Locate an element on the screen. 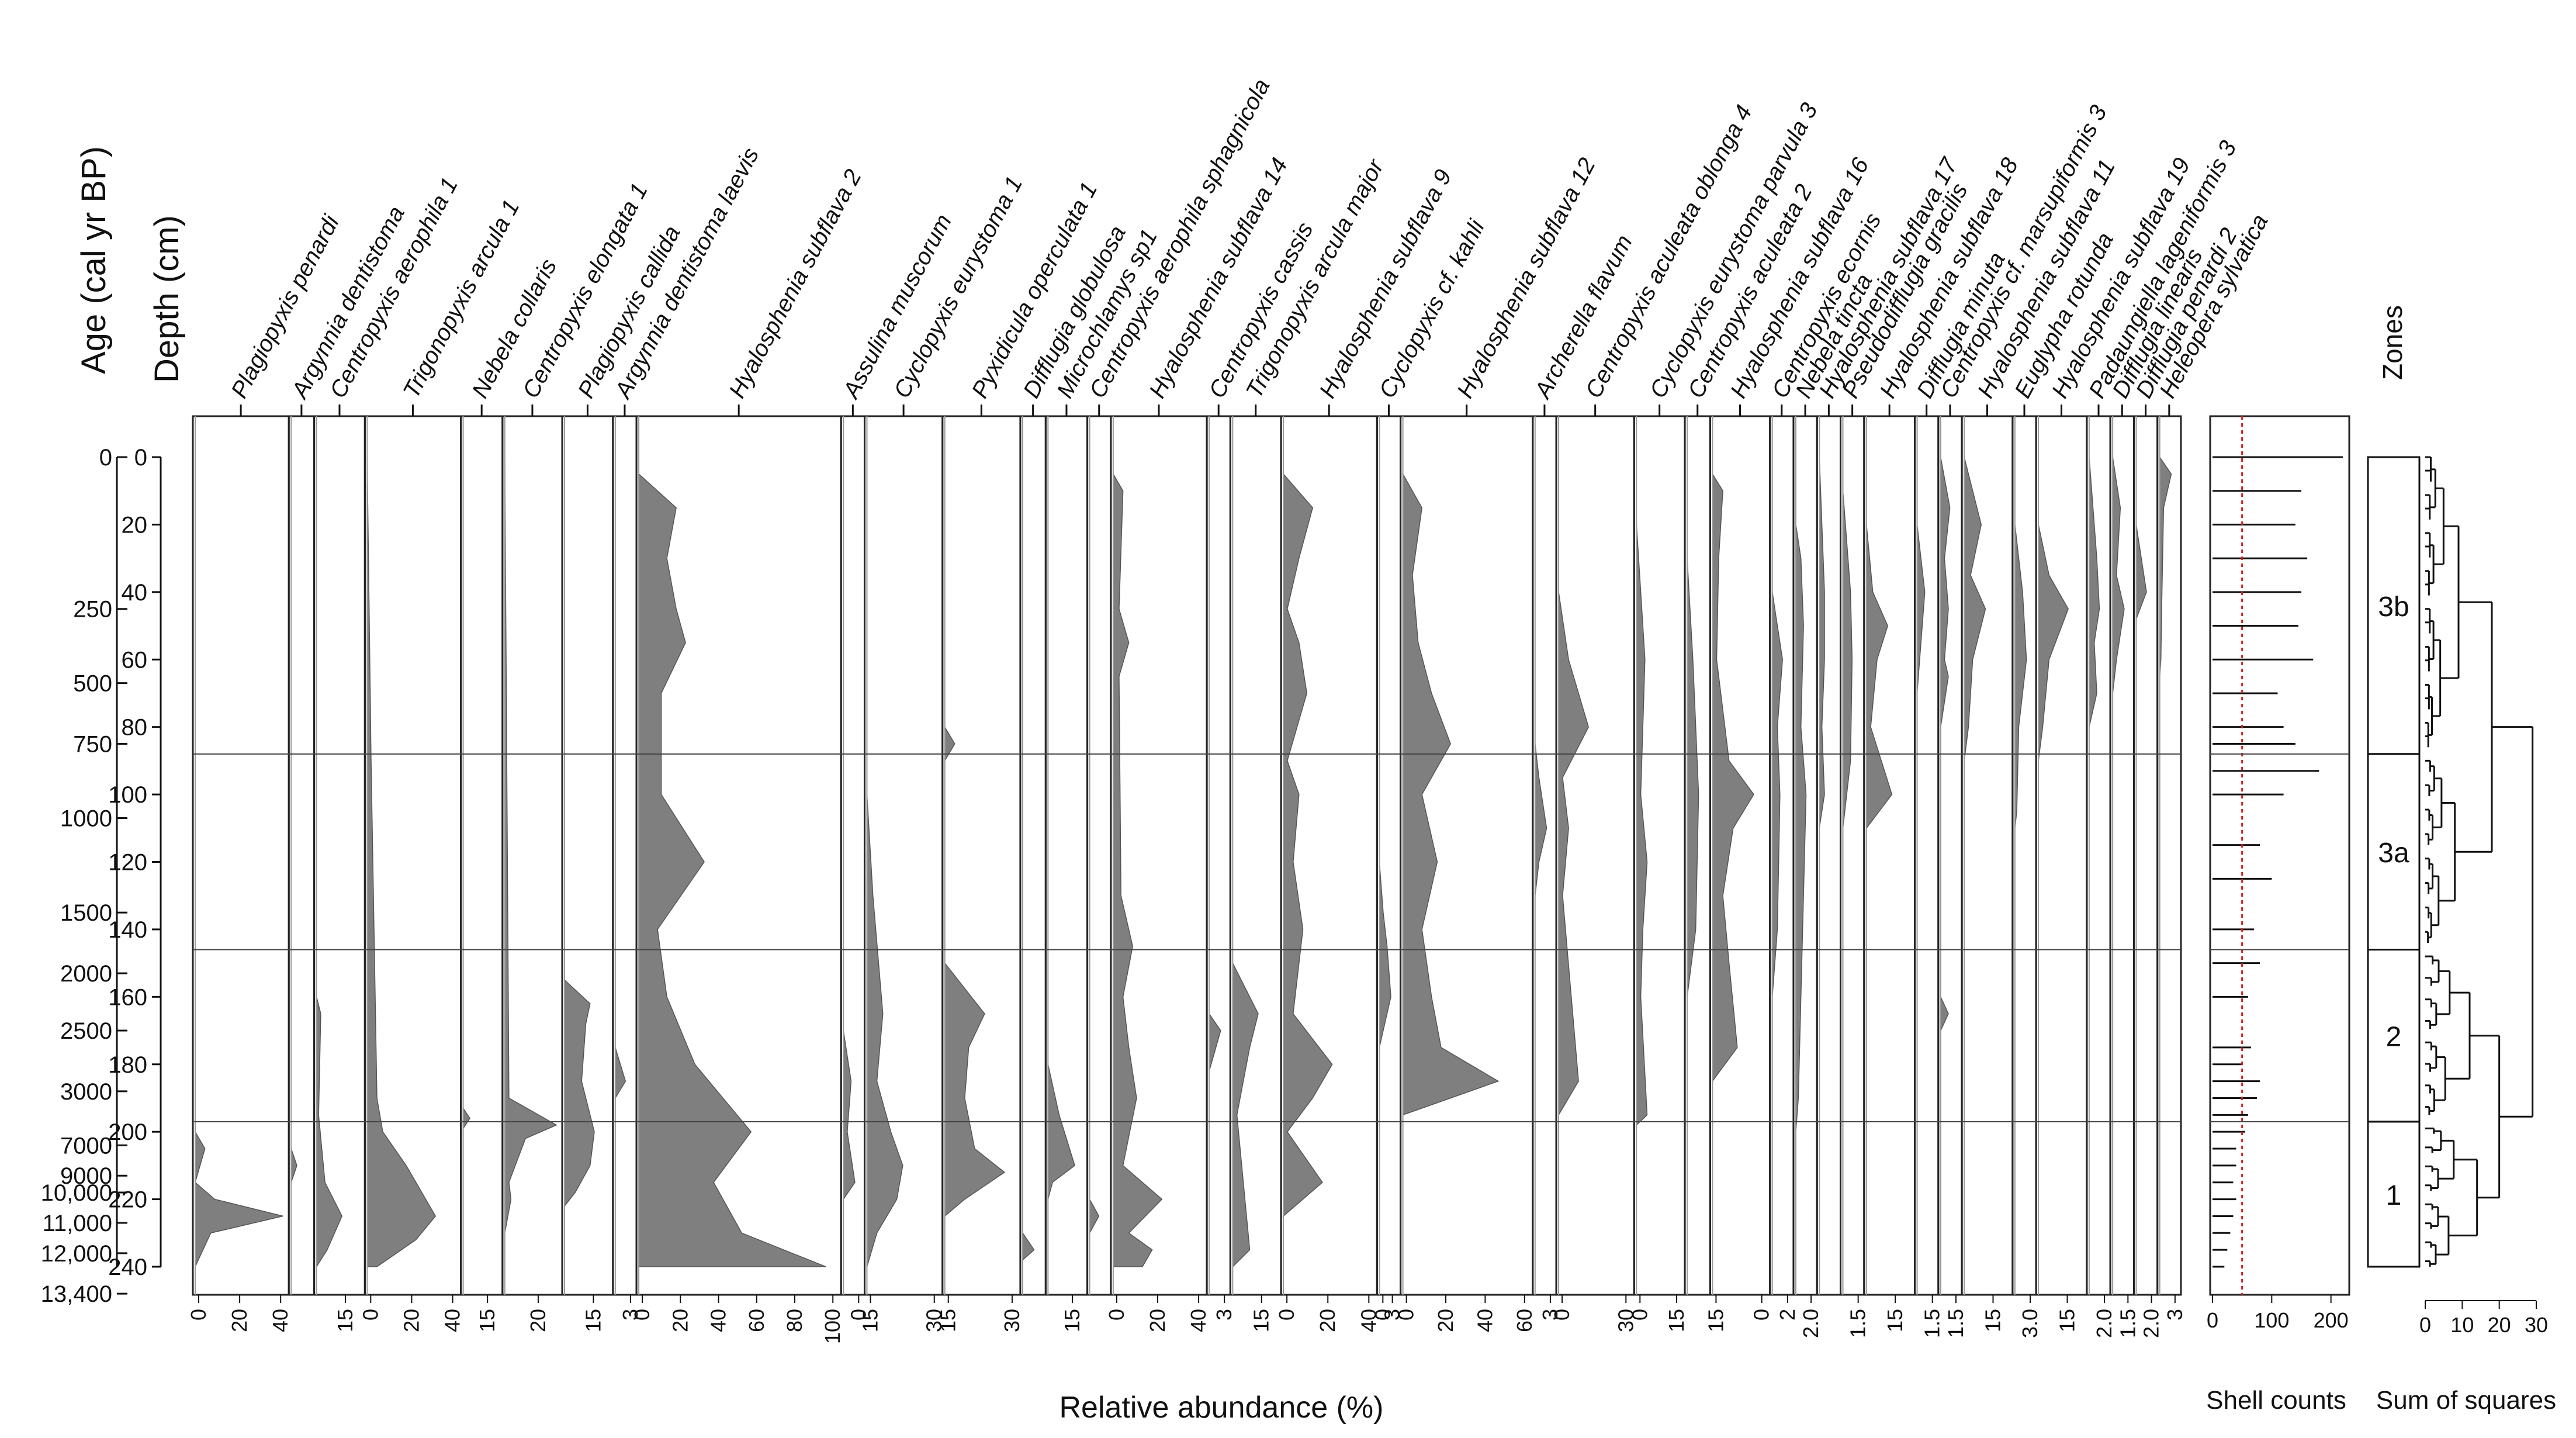  zone-box is located at coordinates (2394, 1194).